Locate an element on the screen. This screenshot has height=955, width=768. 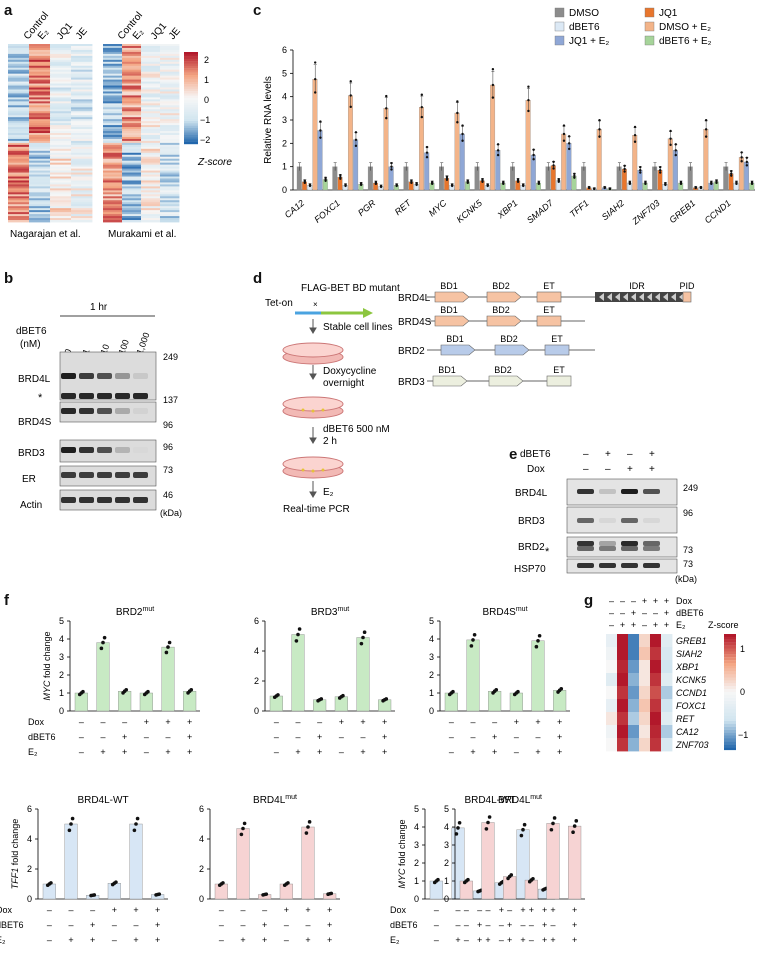
heatmap-a-right-col-2: JQ1 is located at coordinates (159, 30).